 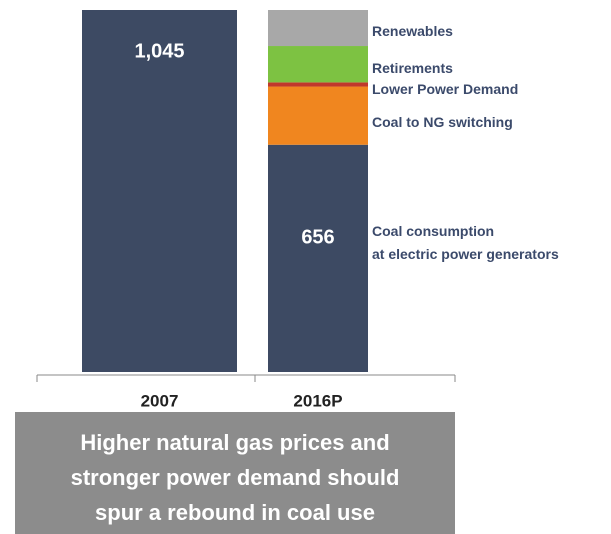 I want to click on legend-label: Renewables, so click(x=412, y=31).